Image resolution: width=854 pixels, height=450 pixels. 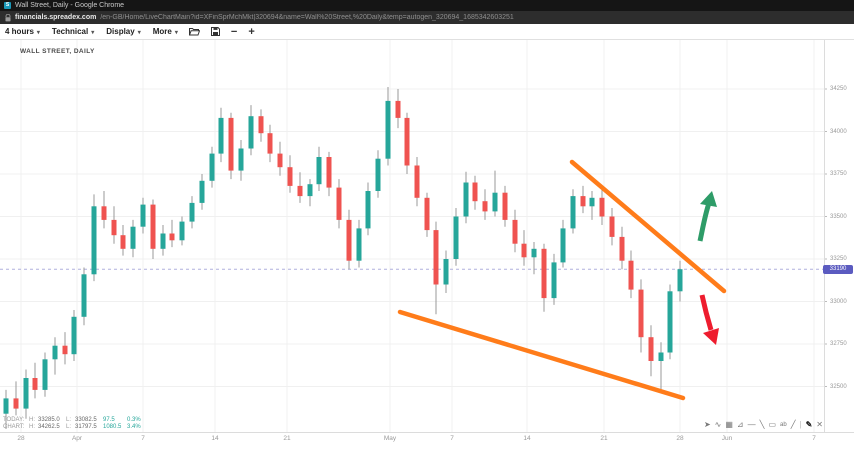 I want to click on legend-value: 33285.0, so click(x=49, y=419).